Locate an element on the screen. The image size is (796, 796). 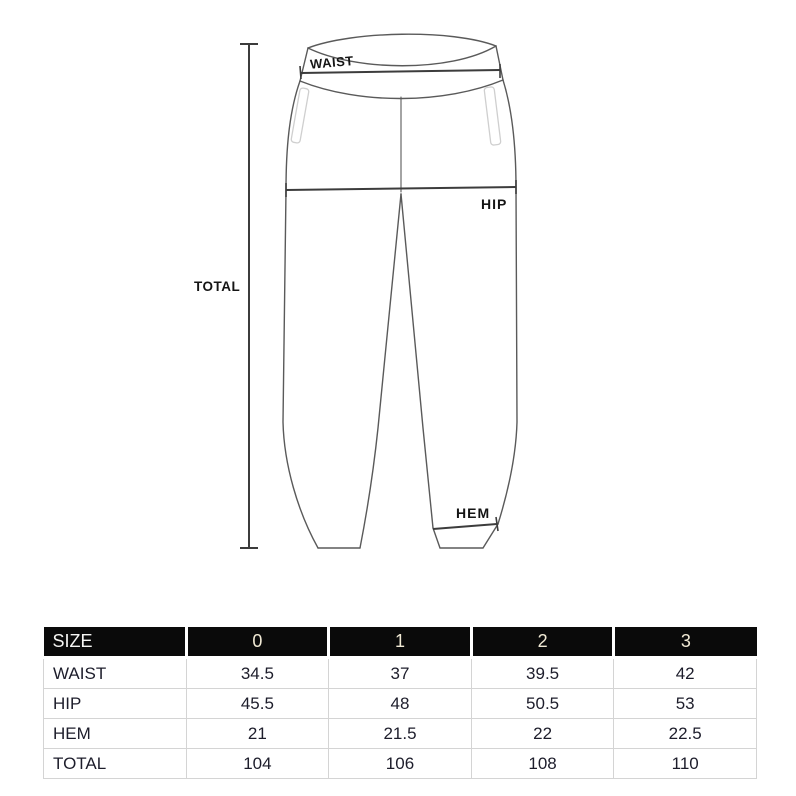
cell-waist-3: 42 is located at coordinates (685, 673).